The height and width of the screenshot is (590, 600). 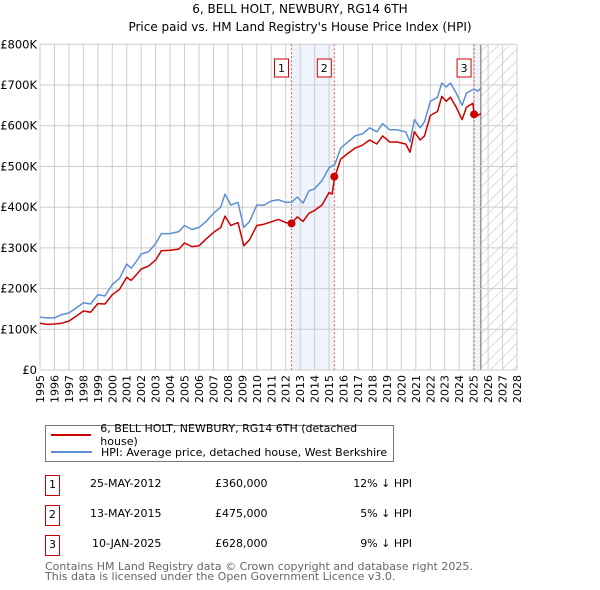 I want to click on x-tick-label: 1998, so click(x=83, y=389).